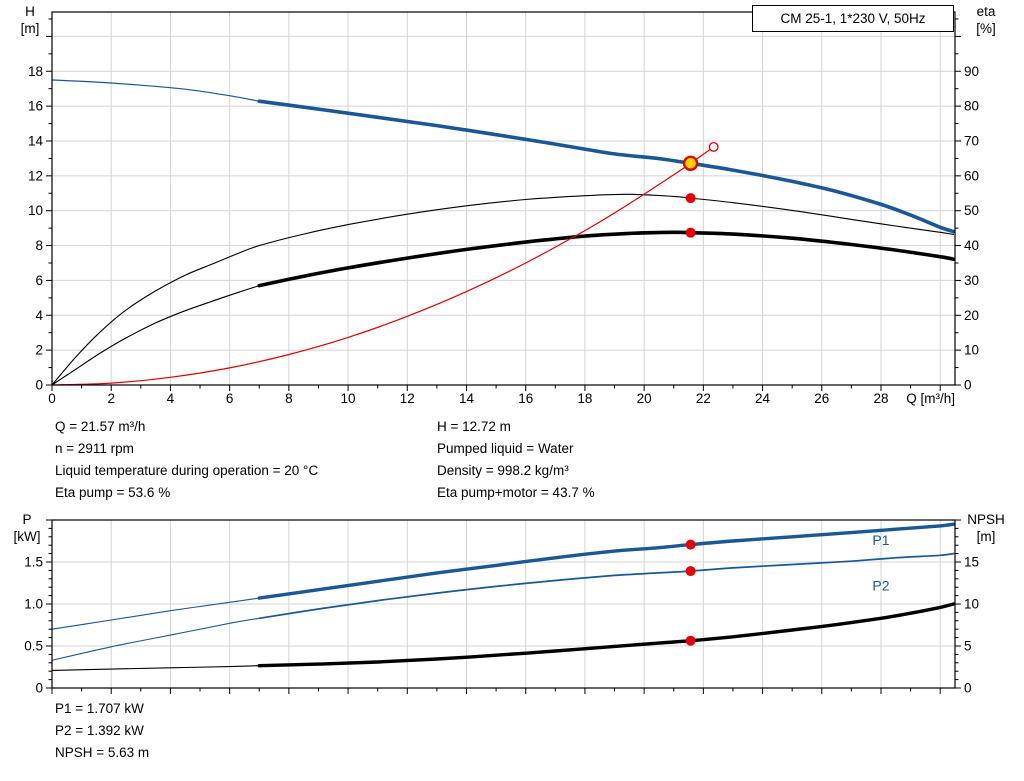 This screenshot has width=1024, height=781. I want to click on right-tick-label: 50, so click(971, 210).